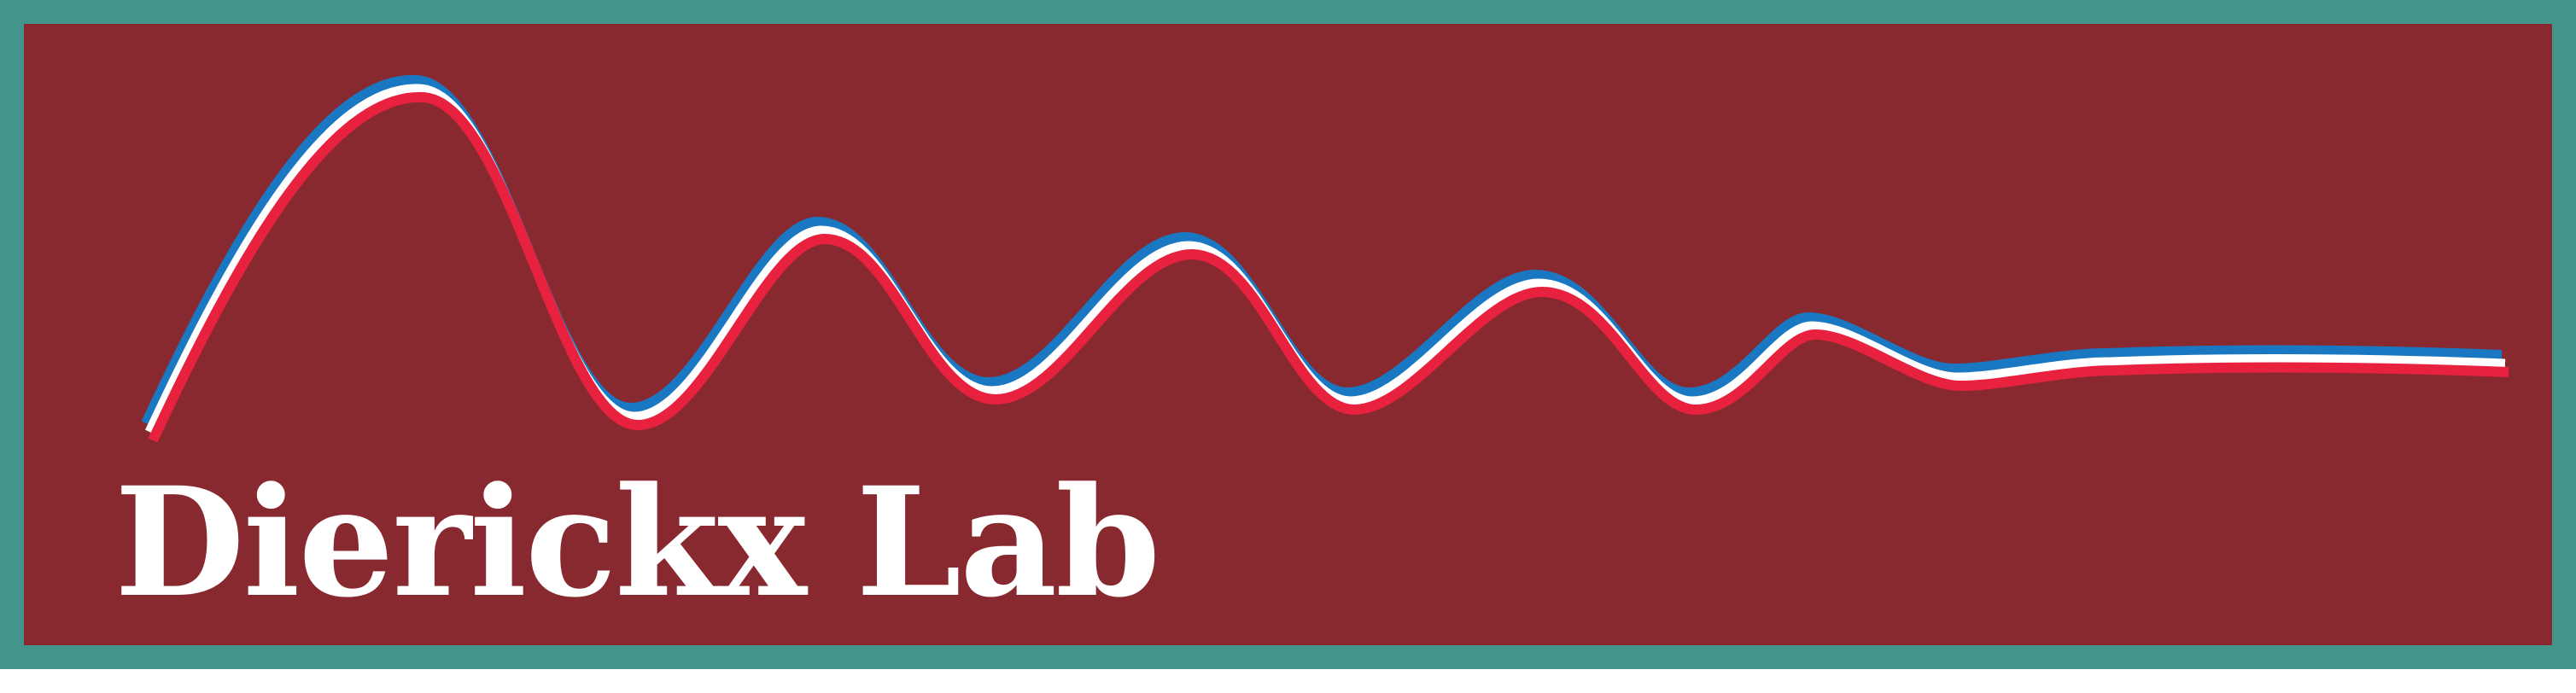 This screenshot has width=2576, height=693. What do you see at coordinates (637, 542) in the screenshot?
I see `lab-name-title: Dierickx Lab` at bounding box center [637, 542].